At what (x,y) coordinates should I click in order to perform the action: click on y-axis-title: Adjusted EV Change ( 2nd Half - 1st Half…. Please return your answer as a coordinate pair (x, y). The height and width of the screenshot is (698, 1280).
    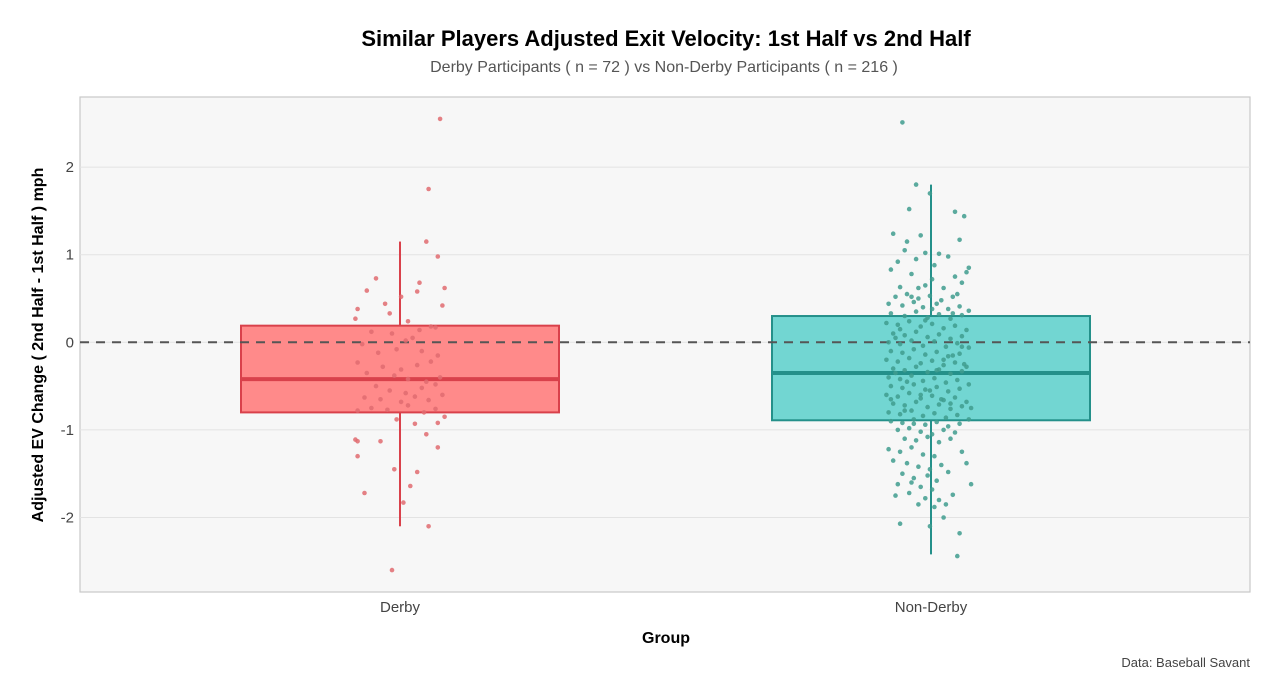
    Looking at the image, I should click on (38, 345).